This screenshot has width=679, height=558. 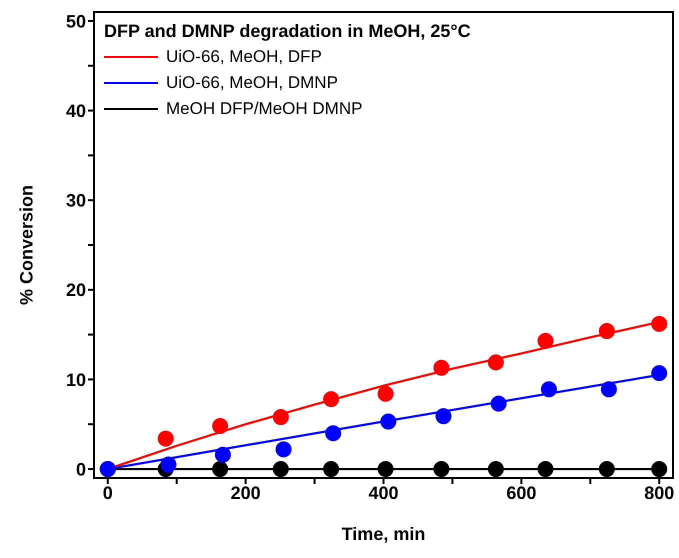 What do you see at coordinates (244, 57) in the screenshot?
I see `legend-label: UiO-66, MeOH, DFP` at bounding box center [244, 57].